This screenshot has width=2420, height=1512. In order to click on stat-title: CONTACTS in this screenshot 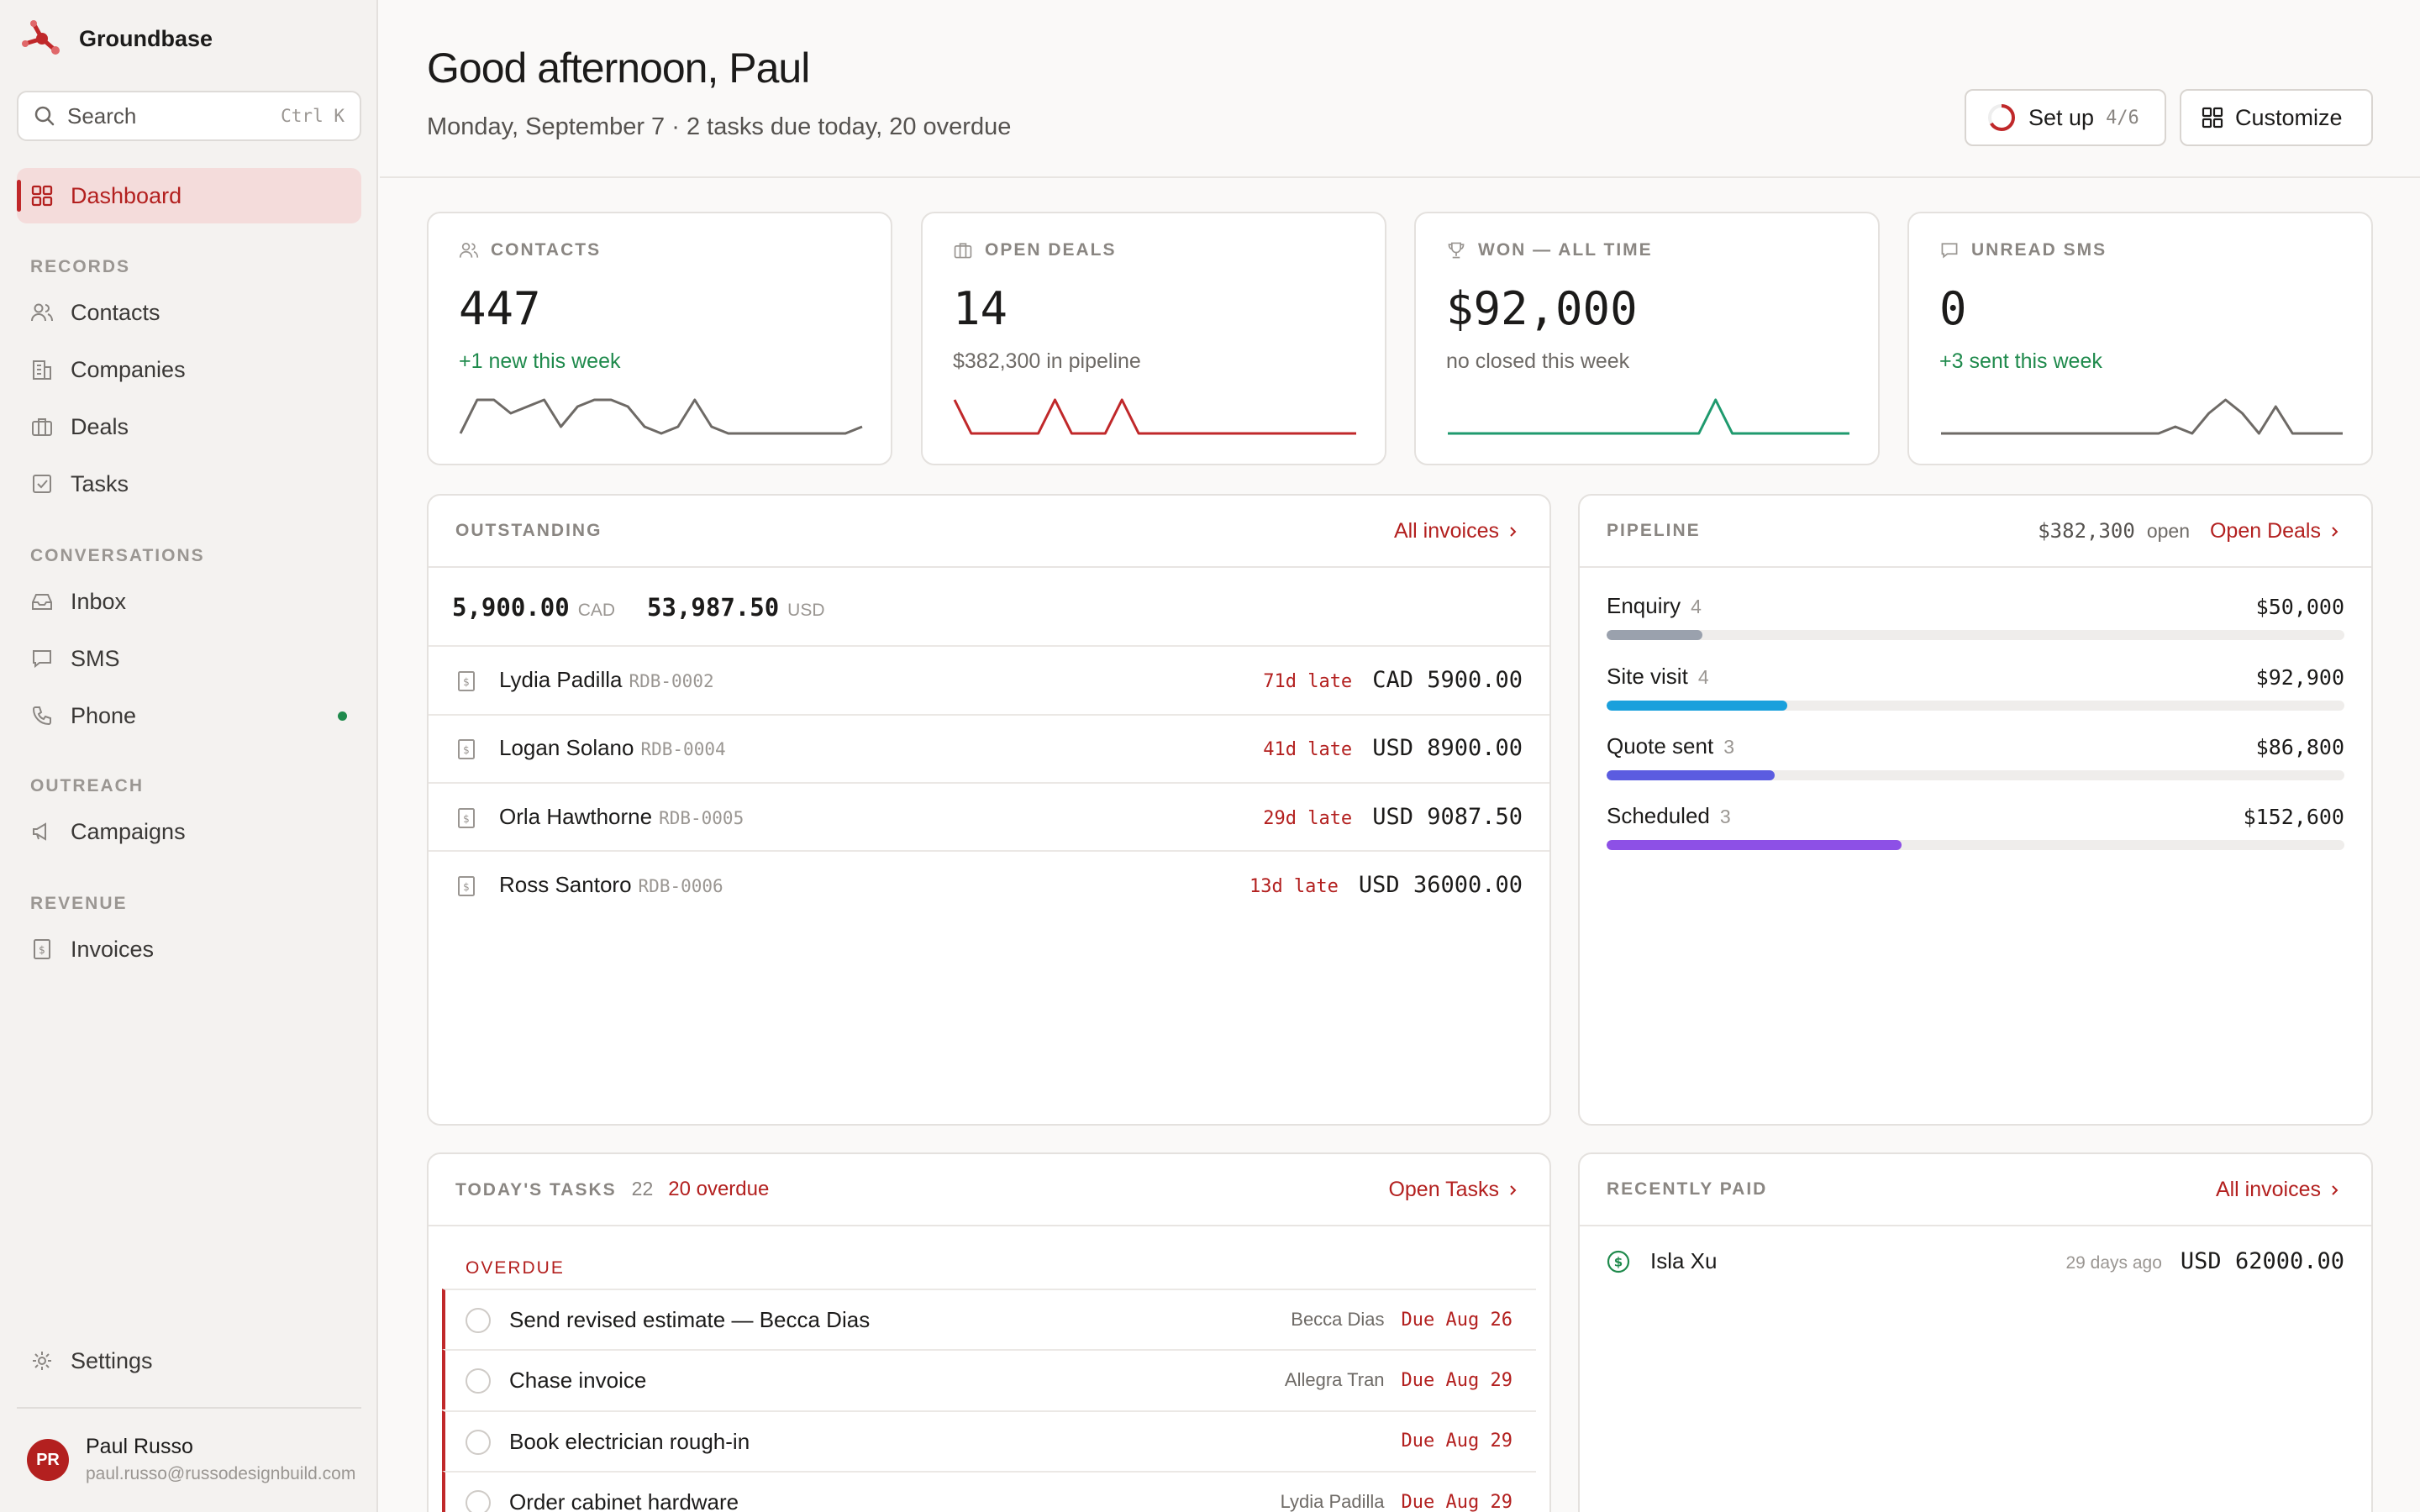, I will do `click(546, 250)`.